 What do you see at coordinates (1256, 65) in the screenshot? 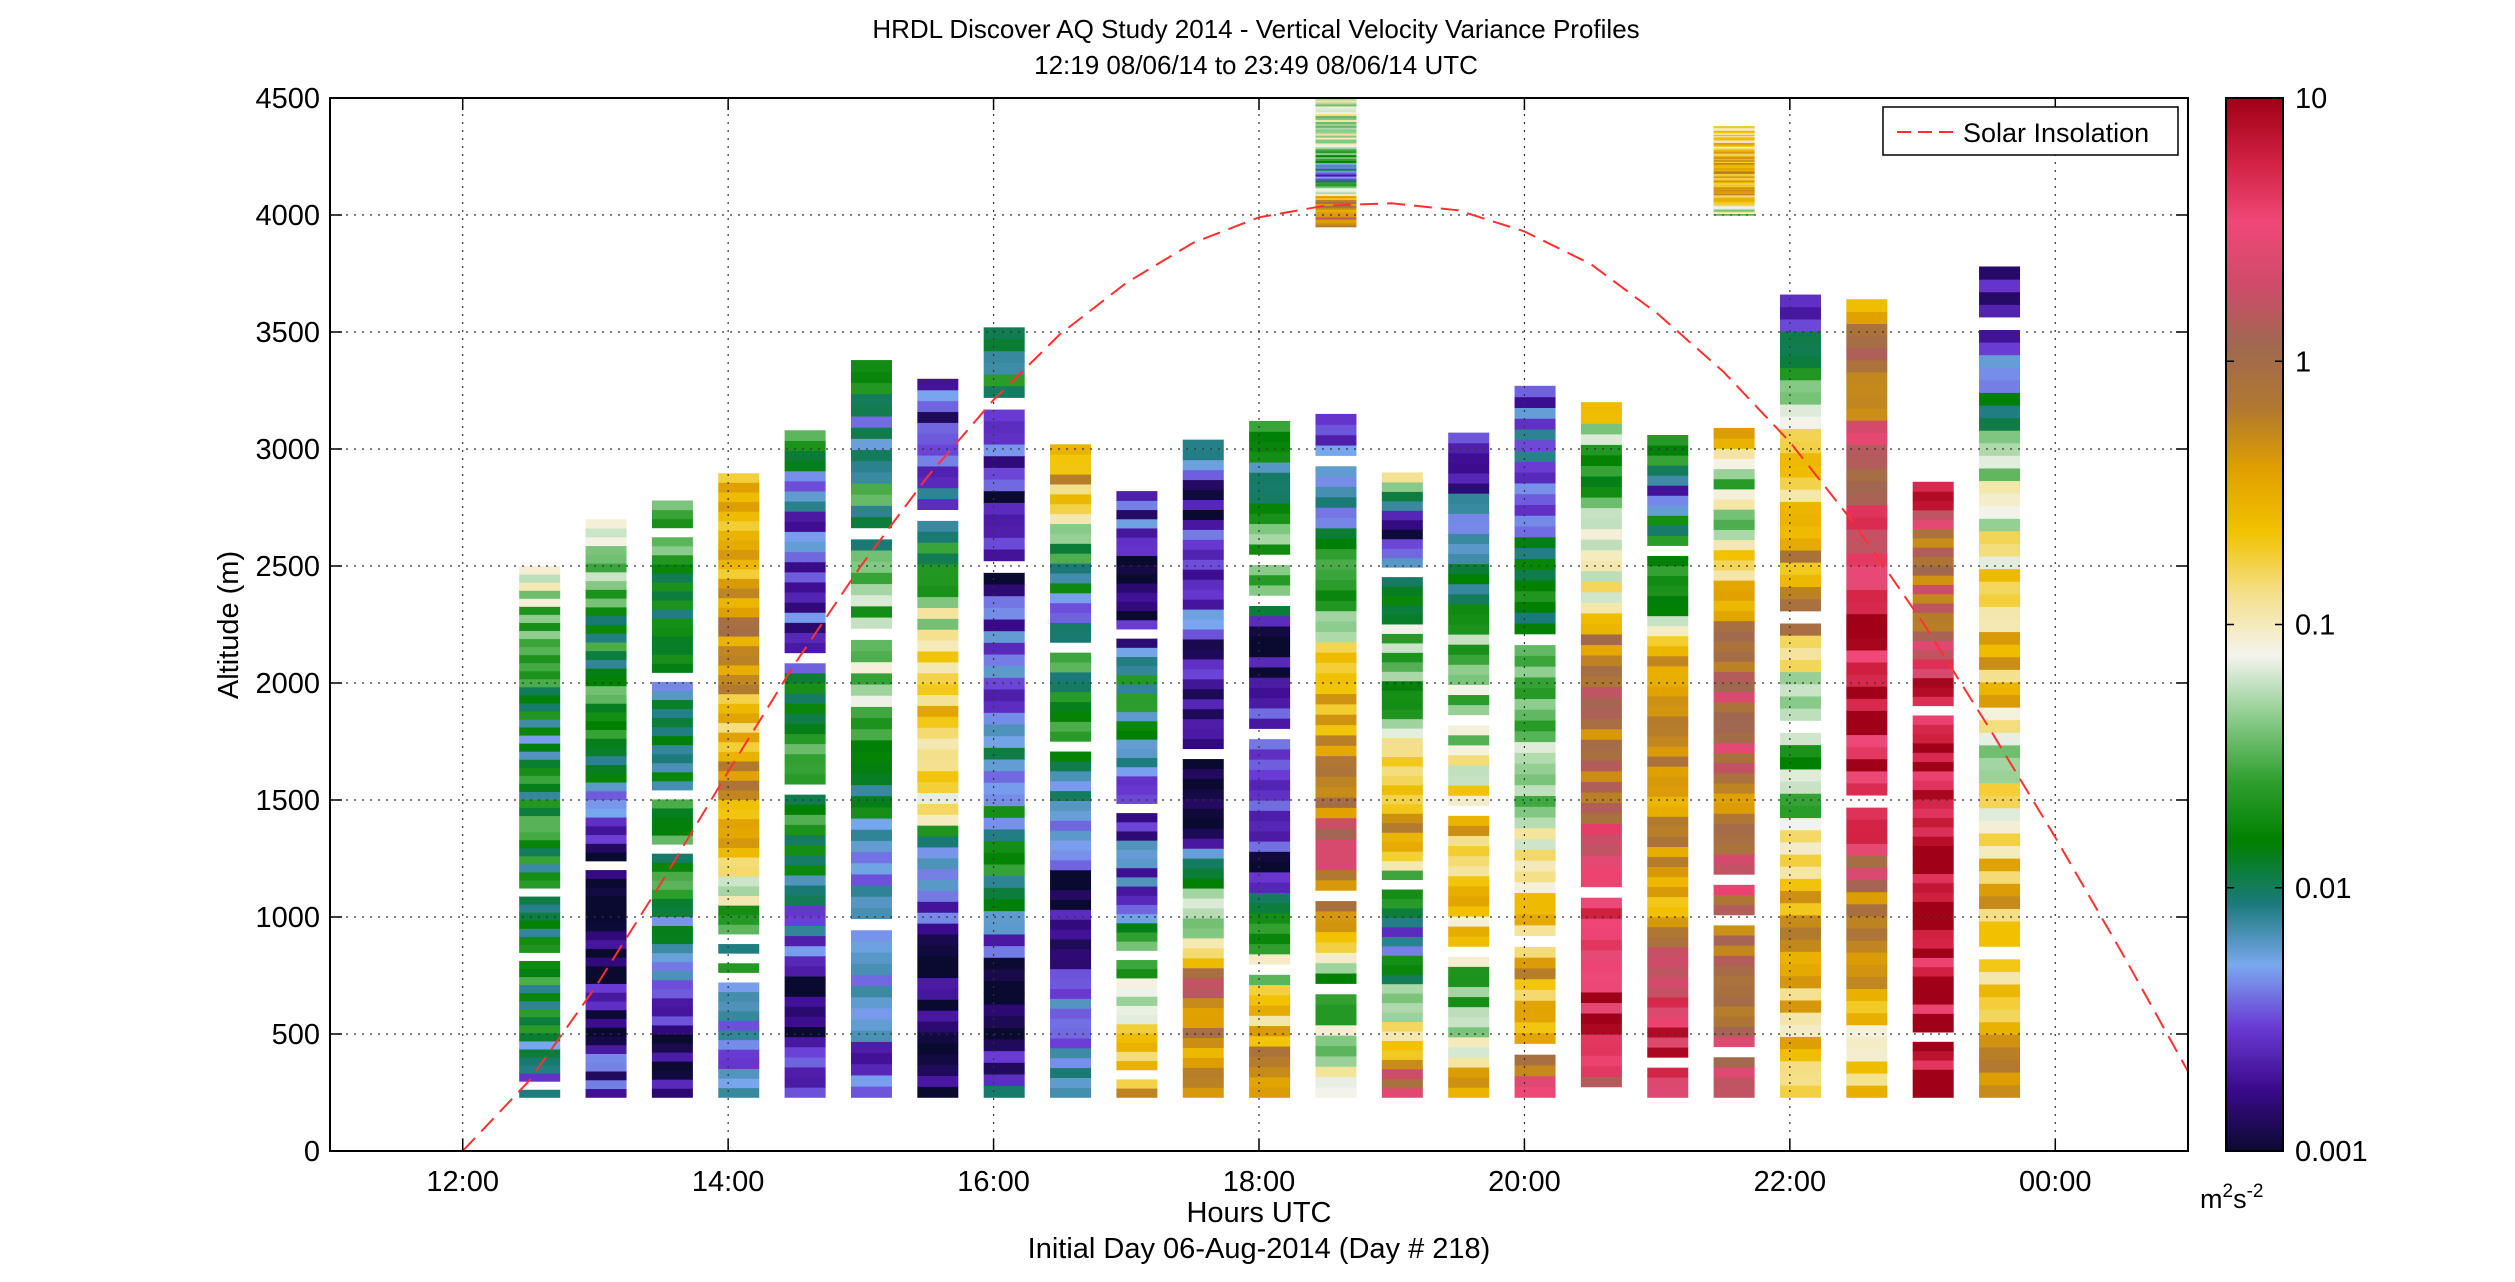
I see `chart-title-line-2: 12:19 08/06/14 to 23:49 08/06/14 UTC` at bounding box center [1256, 65].